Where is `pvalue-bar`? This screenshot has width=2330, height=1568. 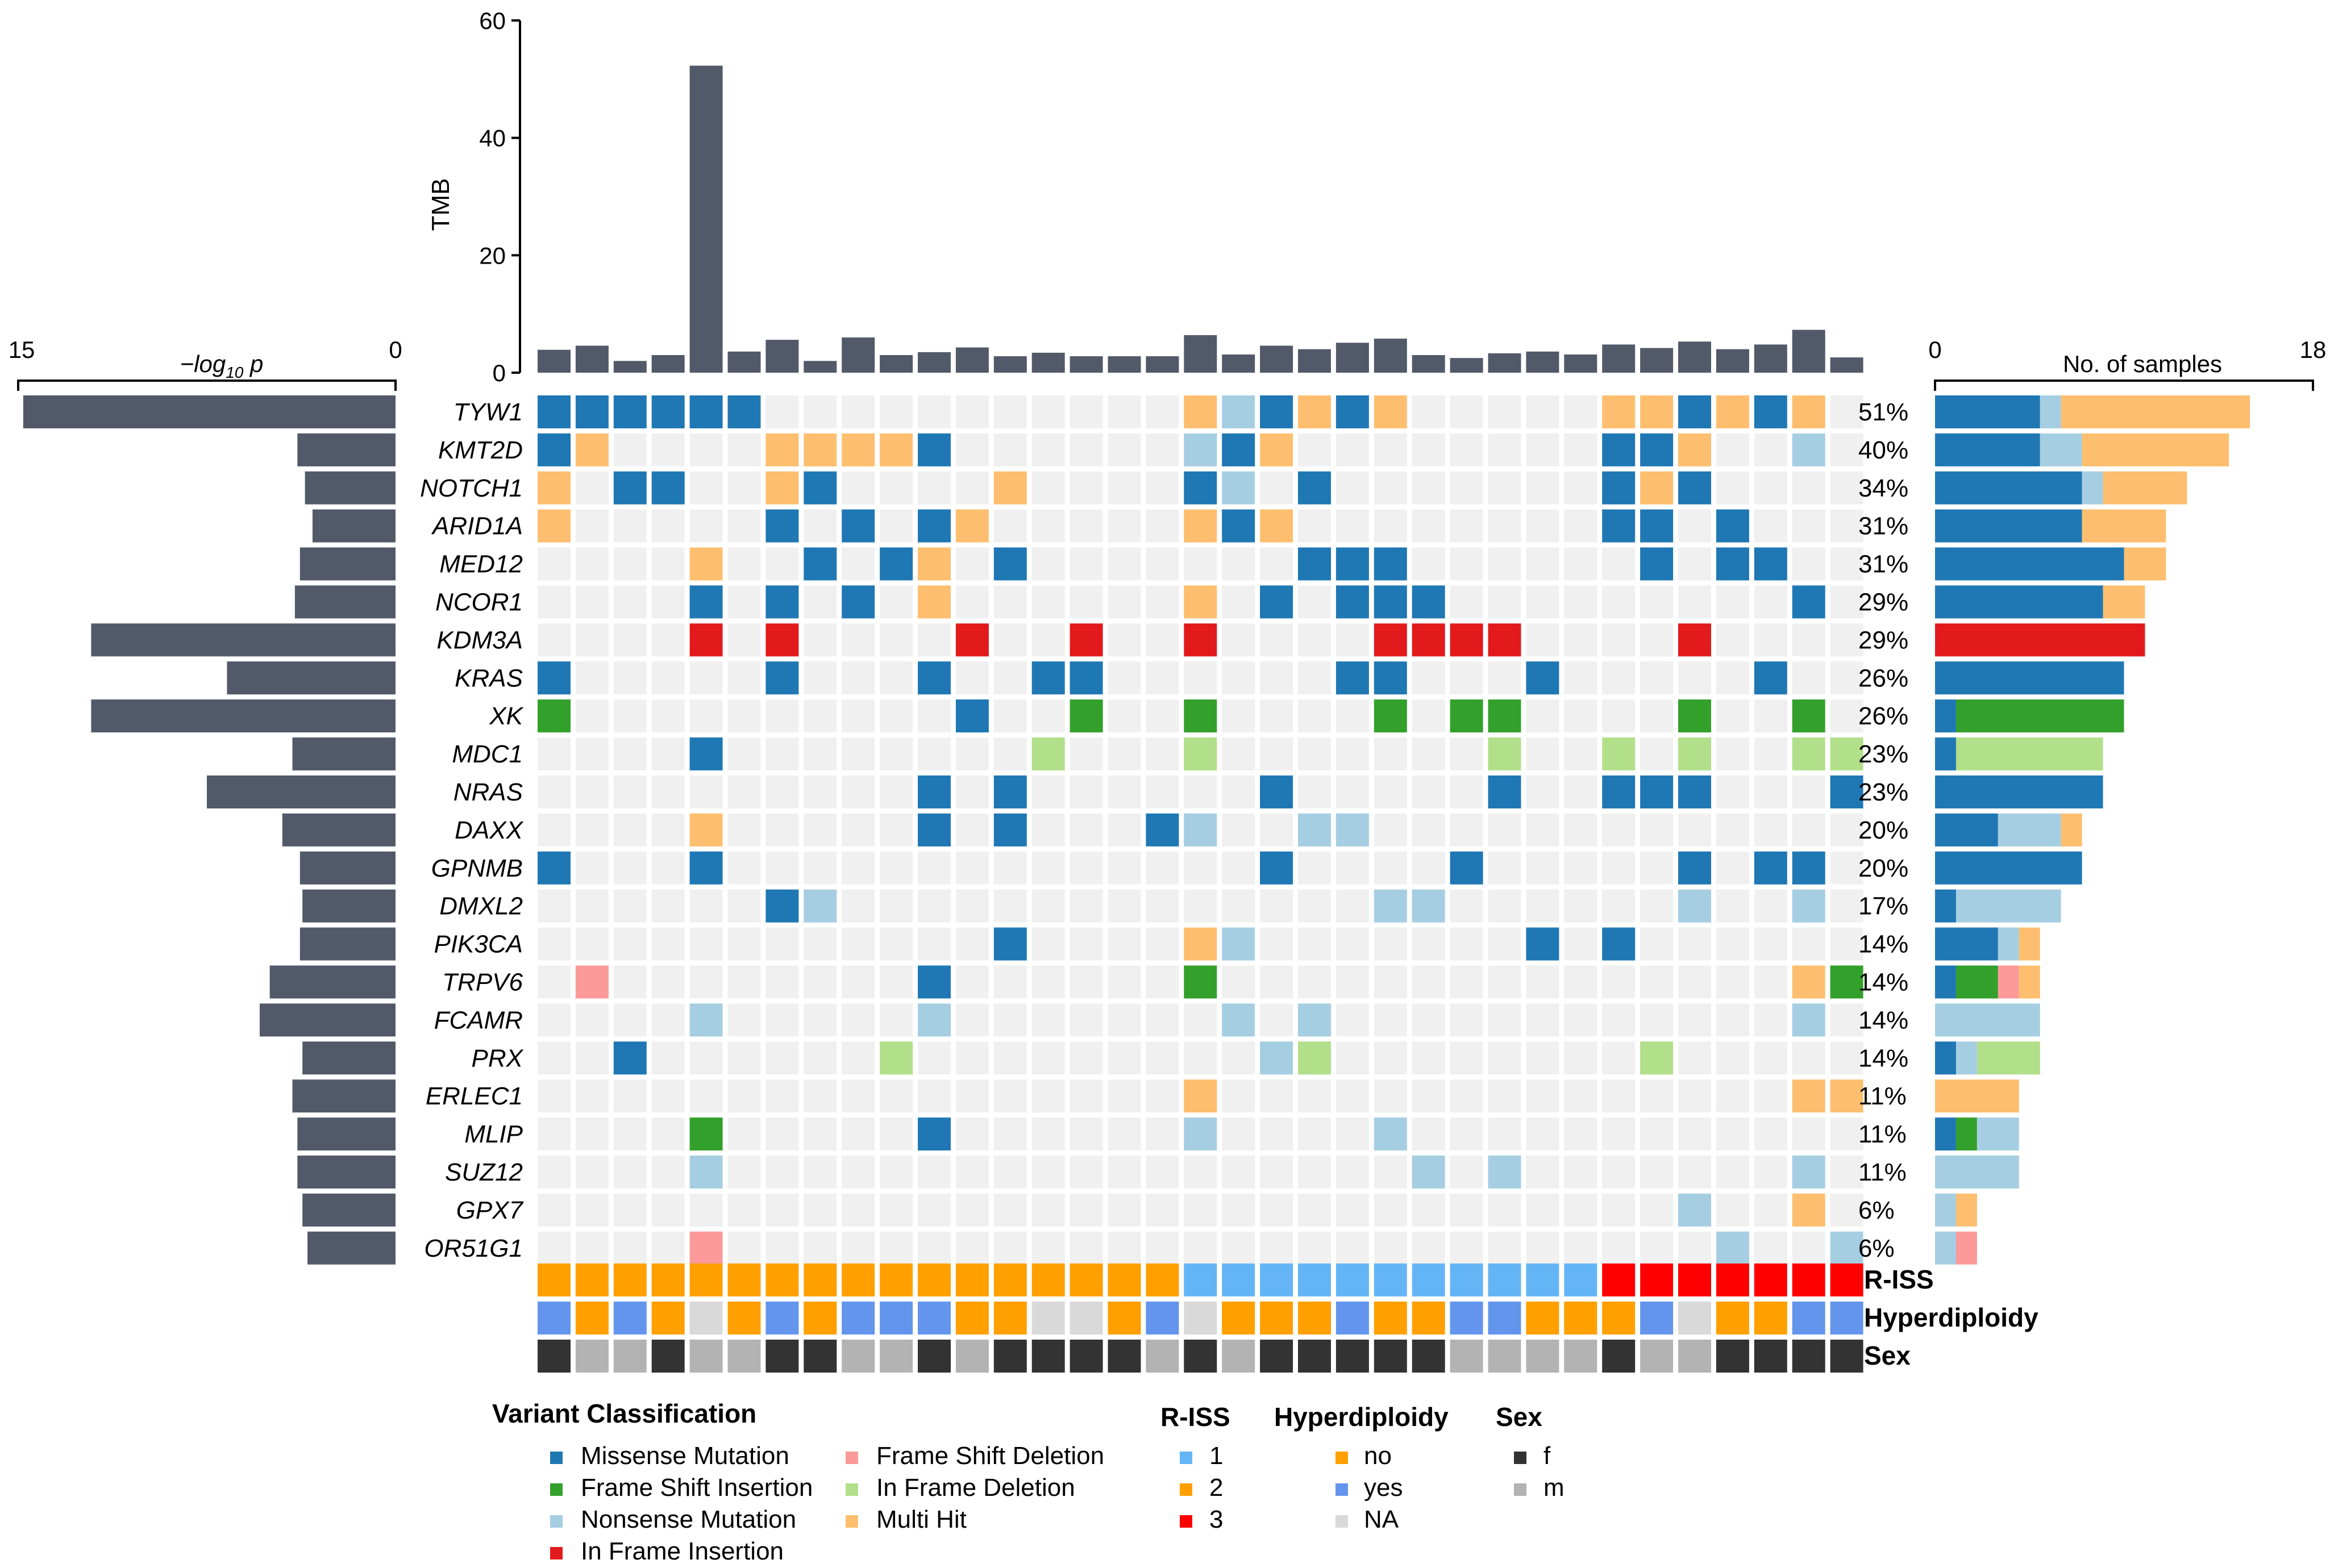
pvalue-bar is located at coordinates (354, 526).